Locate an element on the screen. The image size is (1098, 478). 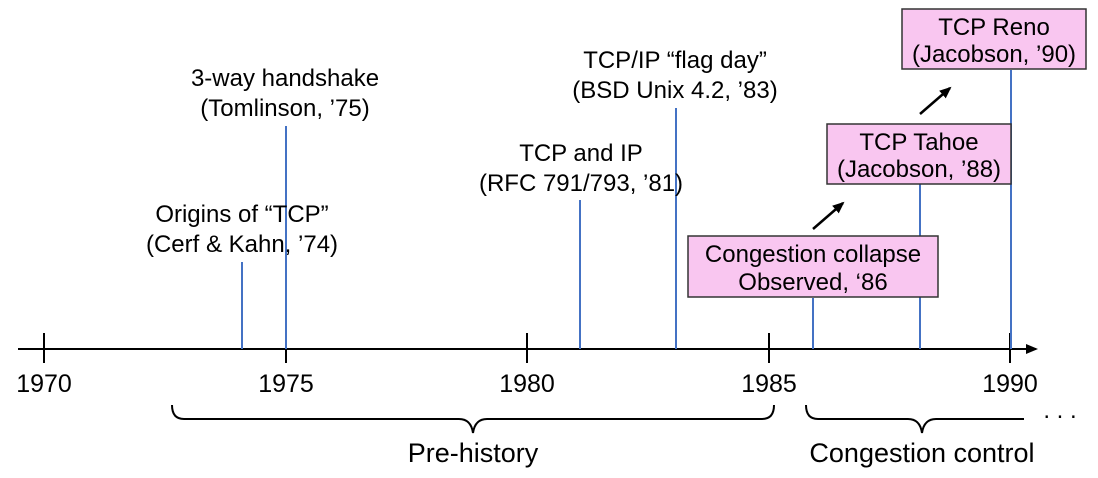
event-citation: (Jacobson, ’88) is located at coordinates (919, 169).